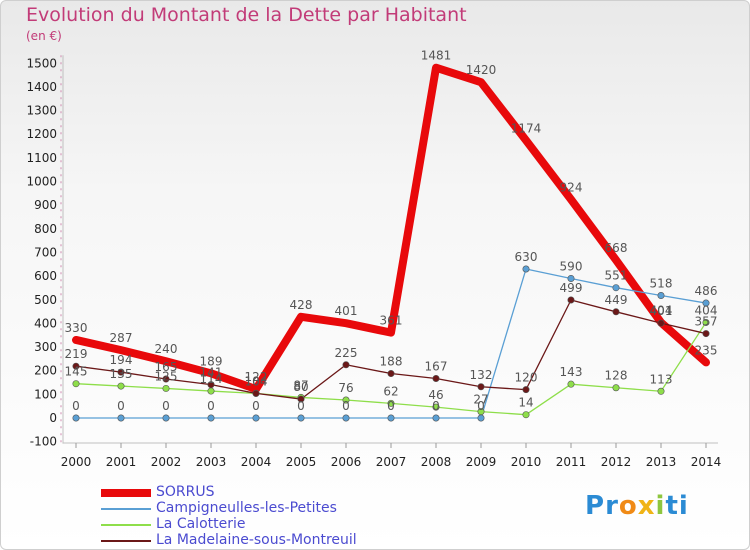 The image size is (750, 550). I want to click on y-tick-label: 500, so click(45, 300).